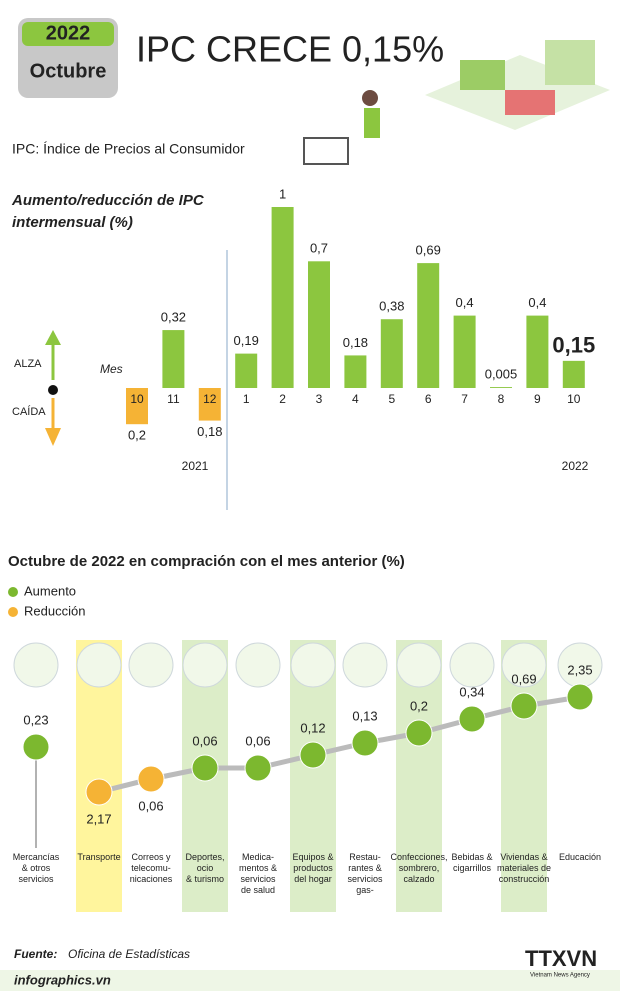 This screenshot has width=620, height=991. I want to click on up-label: ALZA, so click(28, 364).